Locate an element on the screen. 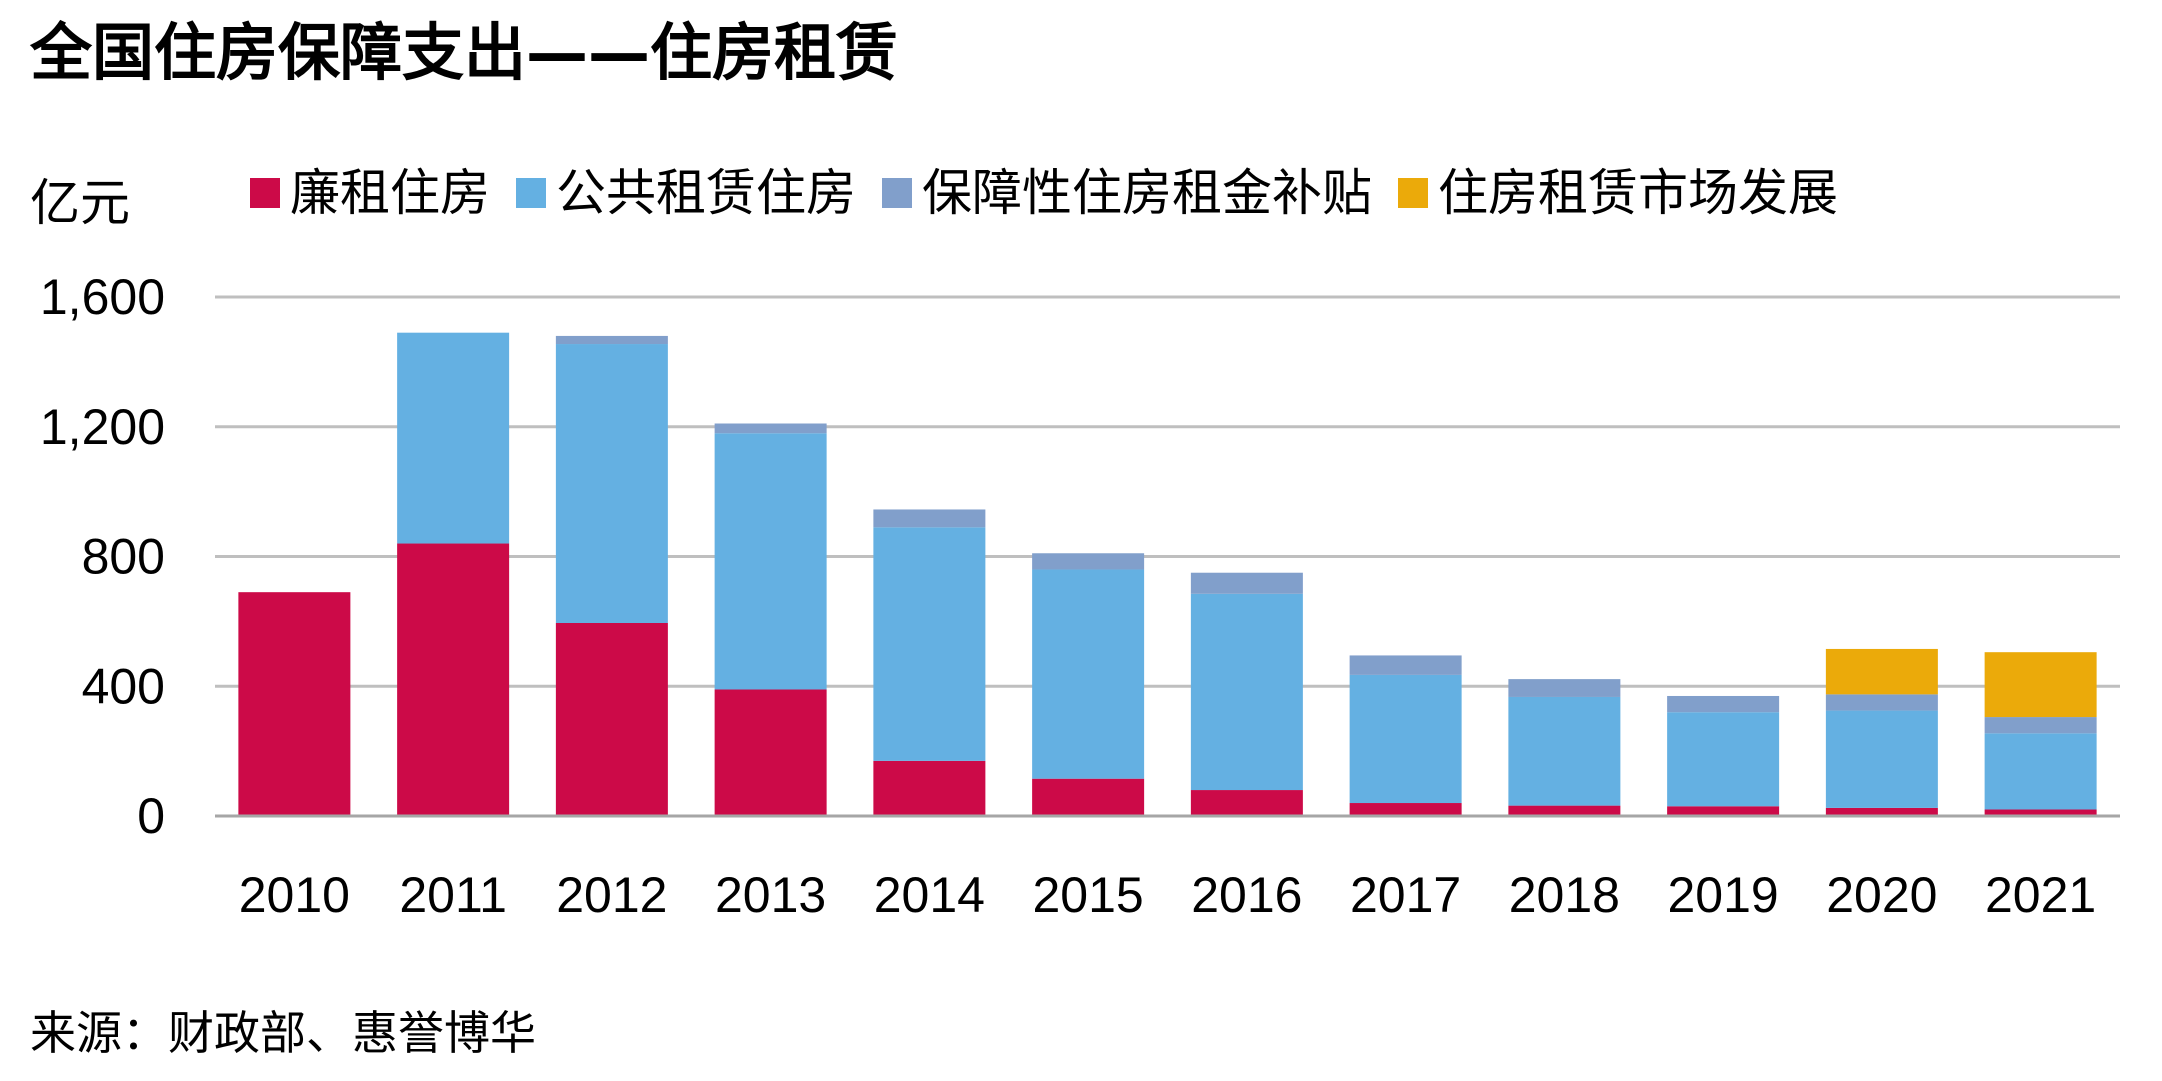 The height and width of the screenshot is (1081, 2162). legend-item-lianzu: 廉租住房 is located at coordinates (370, 193).